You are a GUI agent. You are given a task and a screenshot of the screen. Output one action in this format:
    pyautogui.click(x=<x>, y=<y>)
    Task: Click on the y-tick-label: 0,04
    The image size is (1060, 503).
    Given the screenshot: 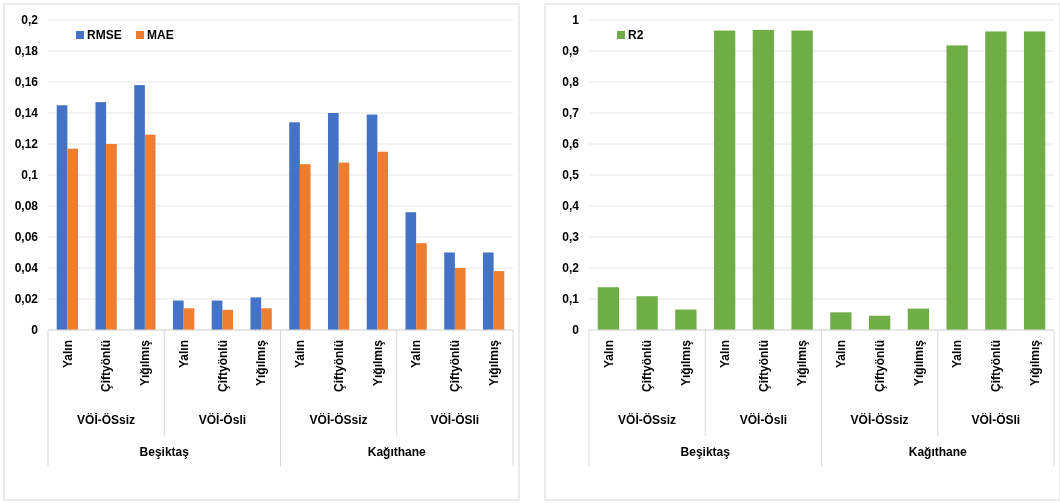 What is the action you would take?
    pyautogui.click(x=26, y=268)
    